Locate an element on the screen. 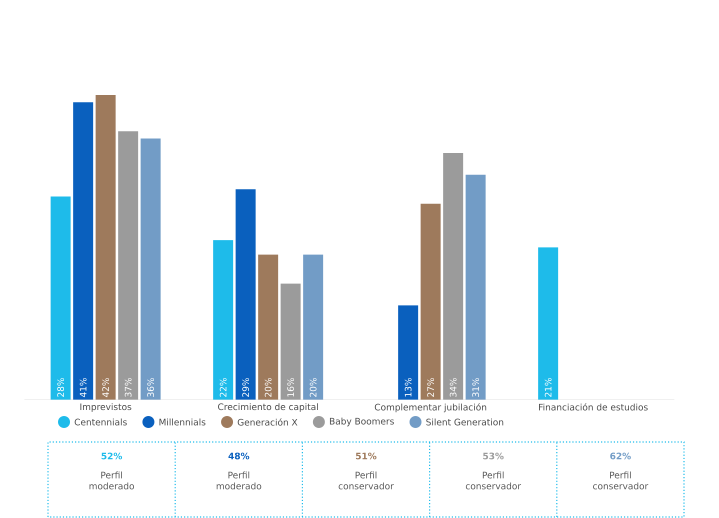 Image resolution: width=719 pixels, height=518 pixels. legend-label: Millennials is located at coordinates (182, 422).